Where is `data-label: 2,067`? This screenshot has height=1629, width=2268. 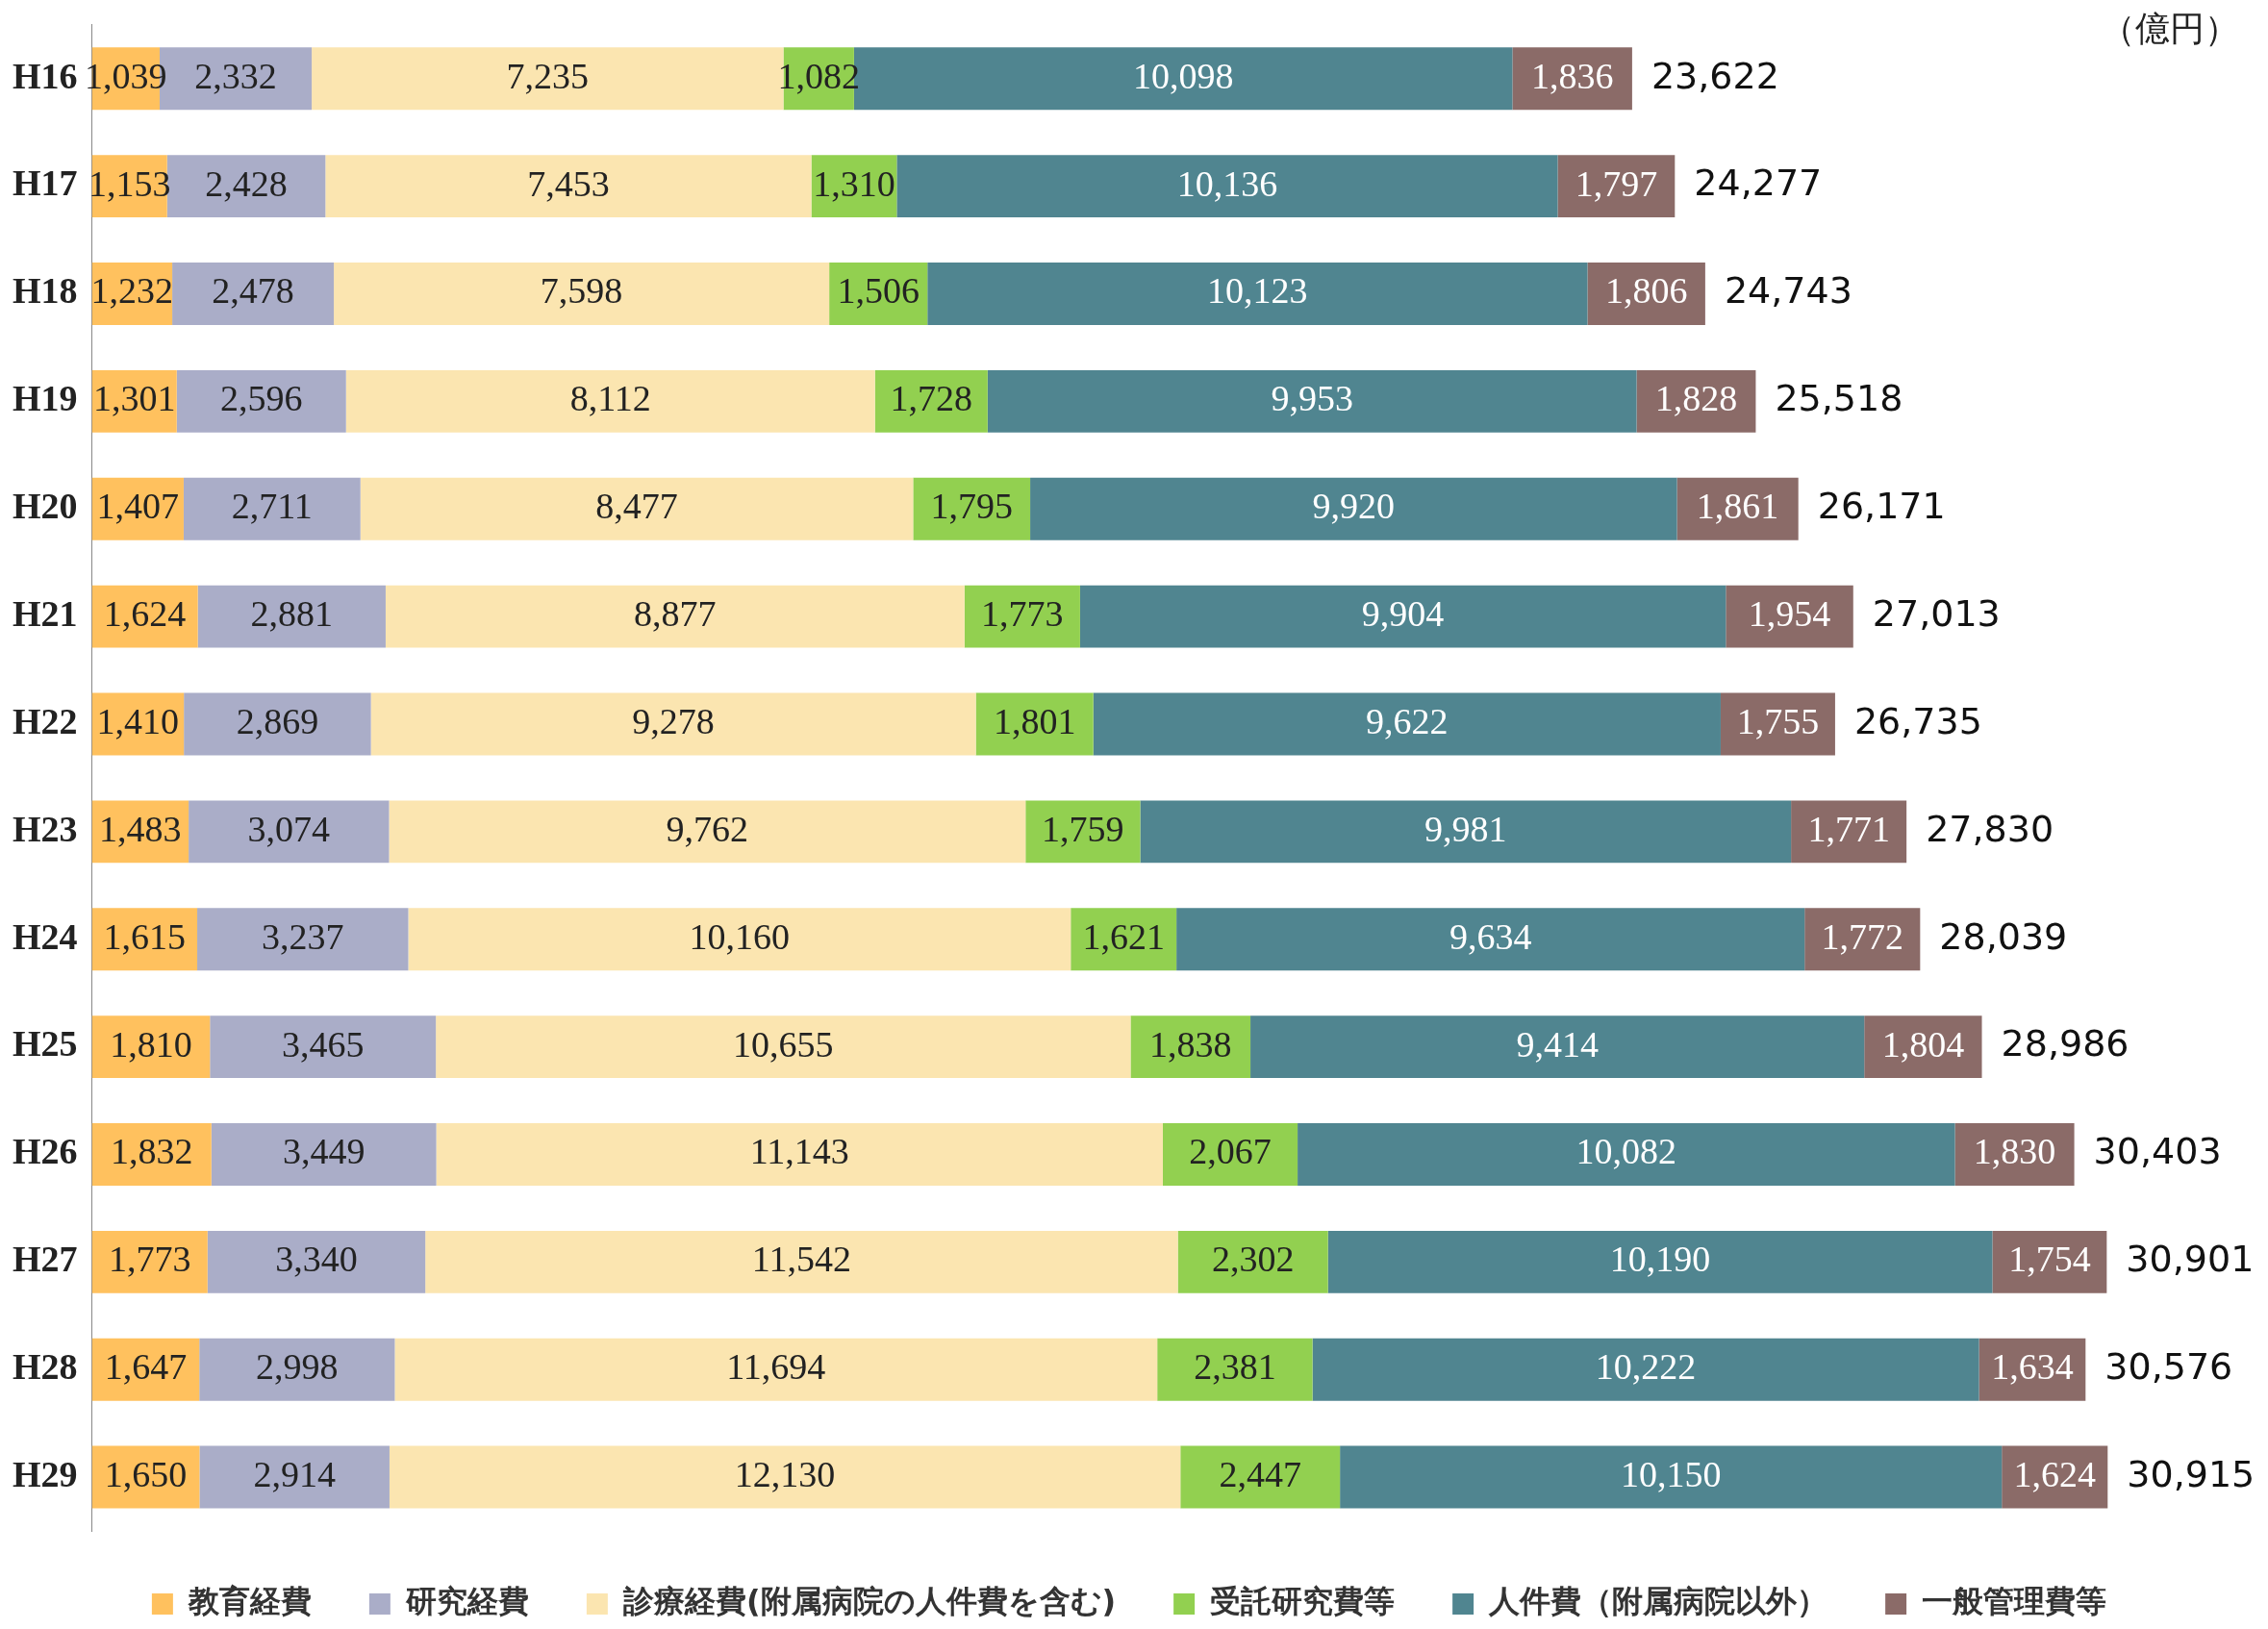 data-label: 2,067 is located at coordinates (1231, 1151).